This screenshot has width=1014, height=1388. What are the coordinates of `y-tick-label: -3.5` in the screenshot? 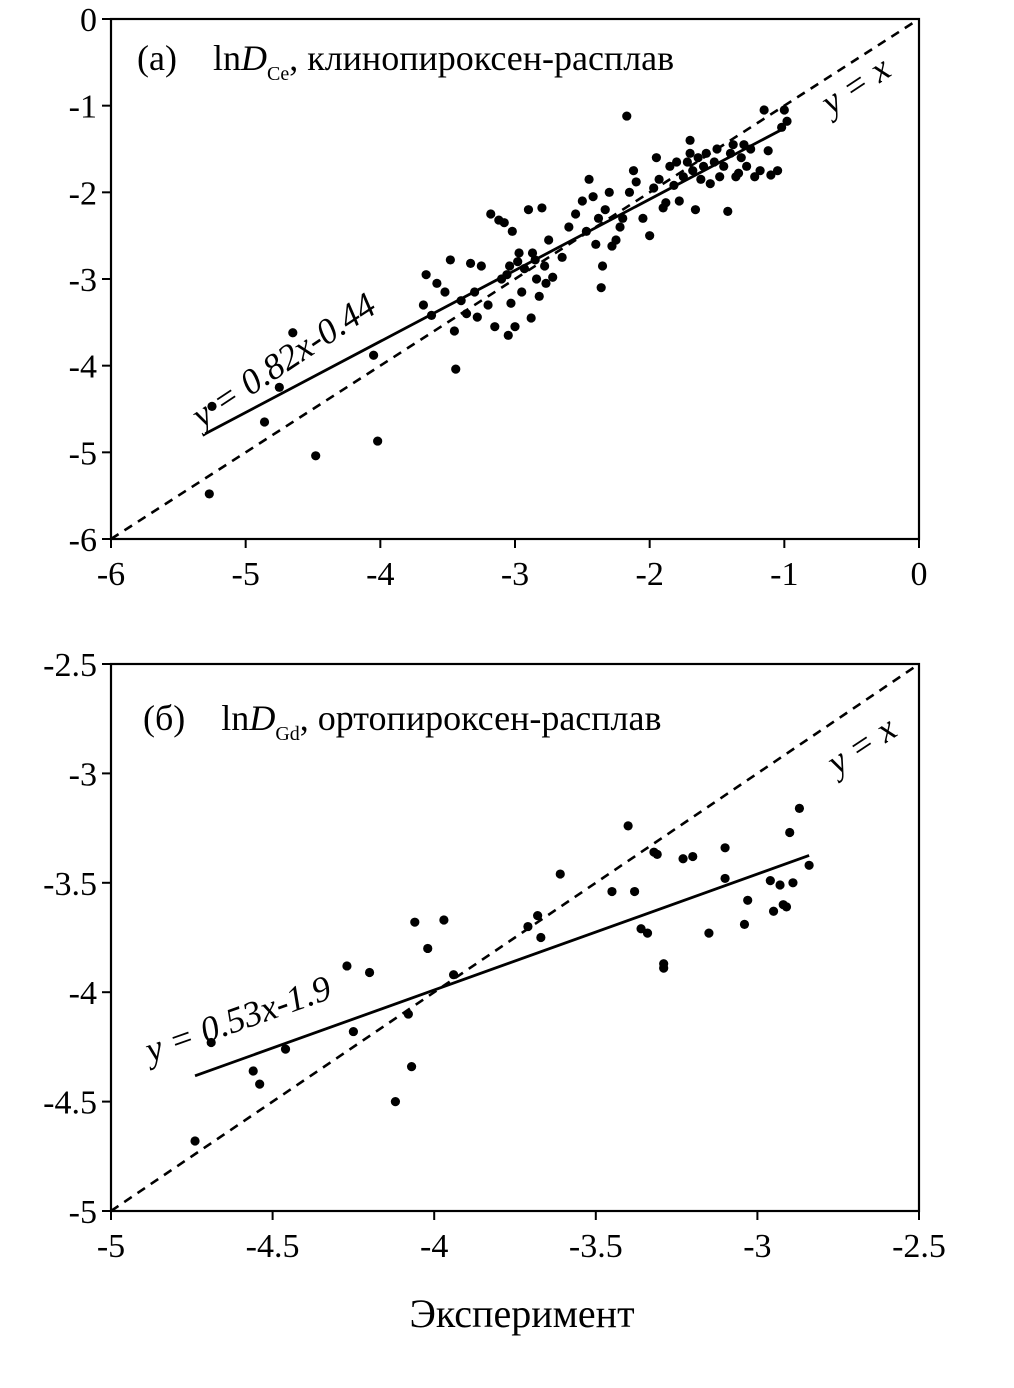 It's located at (70, 884).